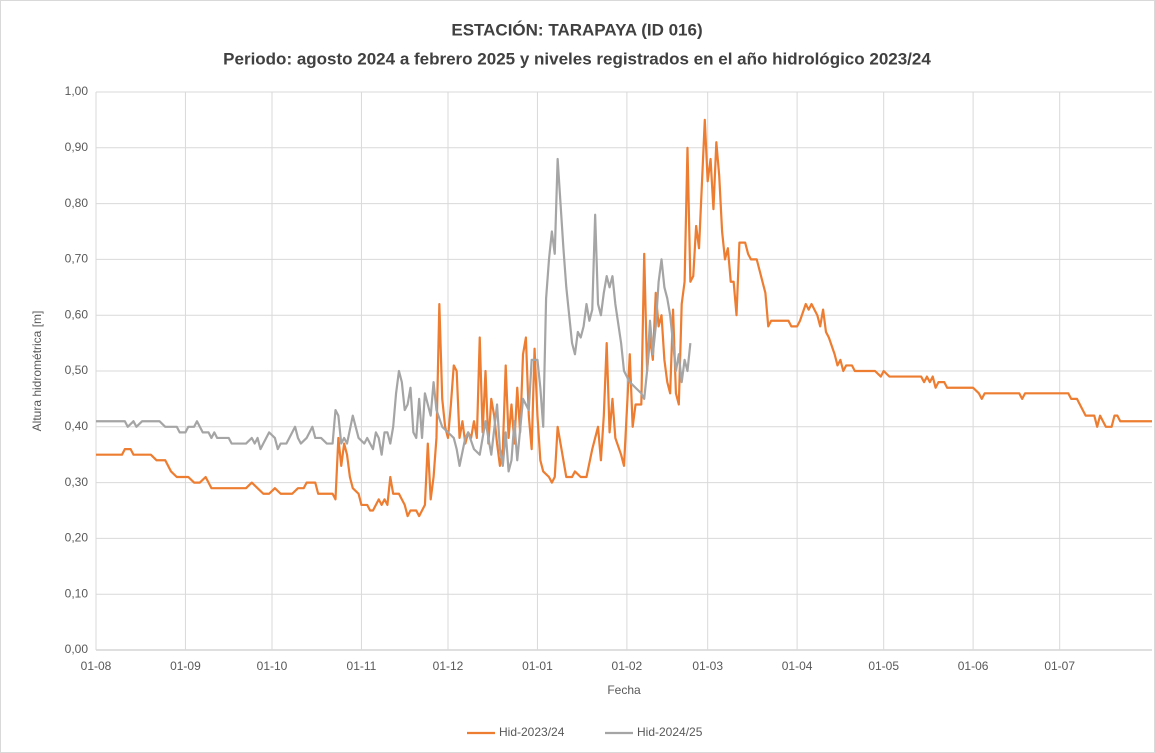  Describe the element at coordinates (272, 666) in the screenshot. I see `x-tick-label: 01-10` at that location.